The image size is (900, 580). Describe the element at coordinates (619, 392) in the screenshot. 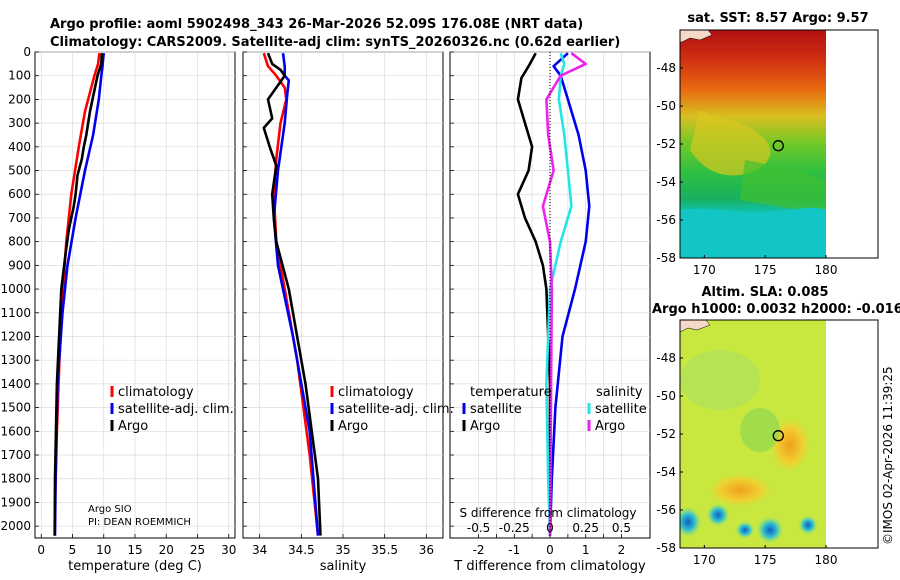

I see `legend-salinity-title: salinity` at that location.